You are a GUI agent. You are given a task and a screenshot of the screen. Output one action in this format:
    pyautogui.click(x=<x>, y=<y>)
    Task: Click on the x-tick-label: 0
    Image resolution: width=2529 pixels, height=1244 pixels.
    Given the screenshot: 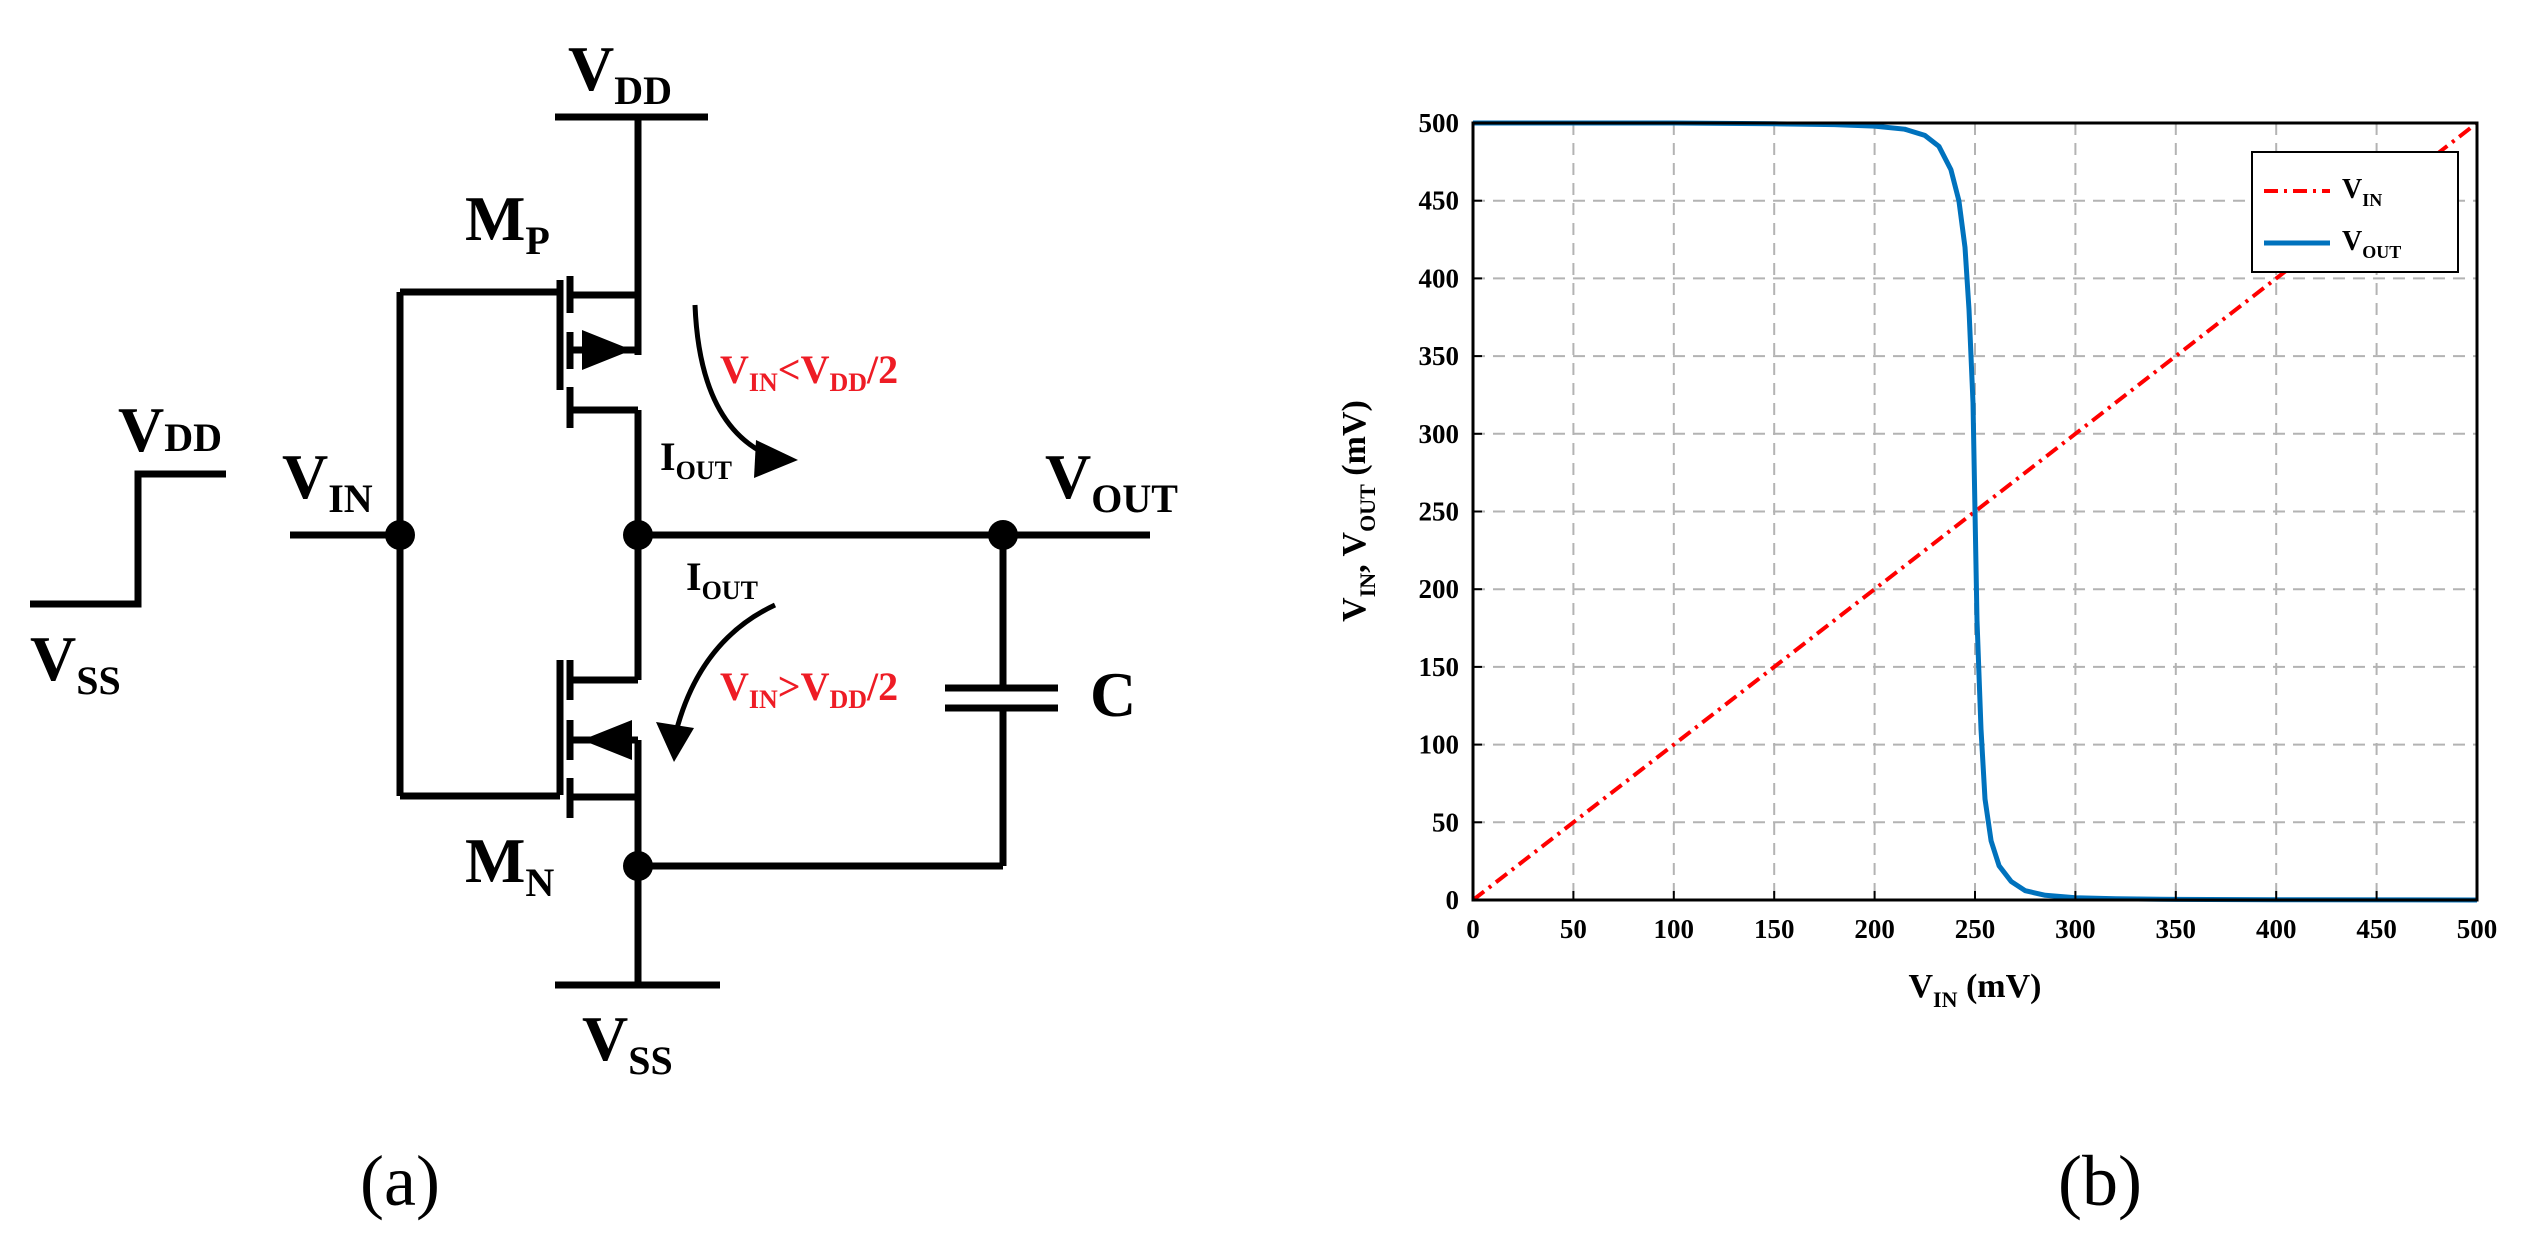 What is the action you would take?
    pyautogui.click(x=1473, y=929)
    